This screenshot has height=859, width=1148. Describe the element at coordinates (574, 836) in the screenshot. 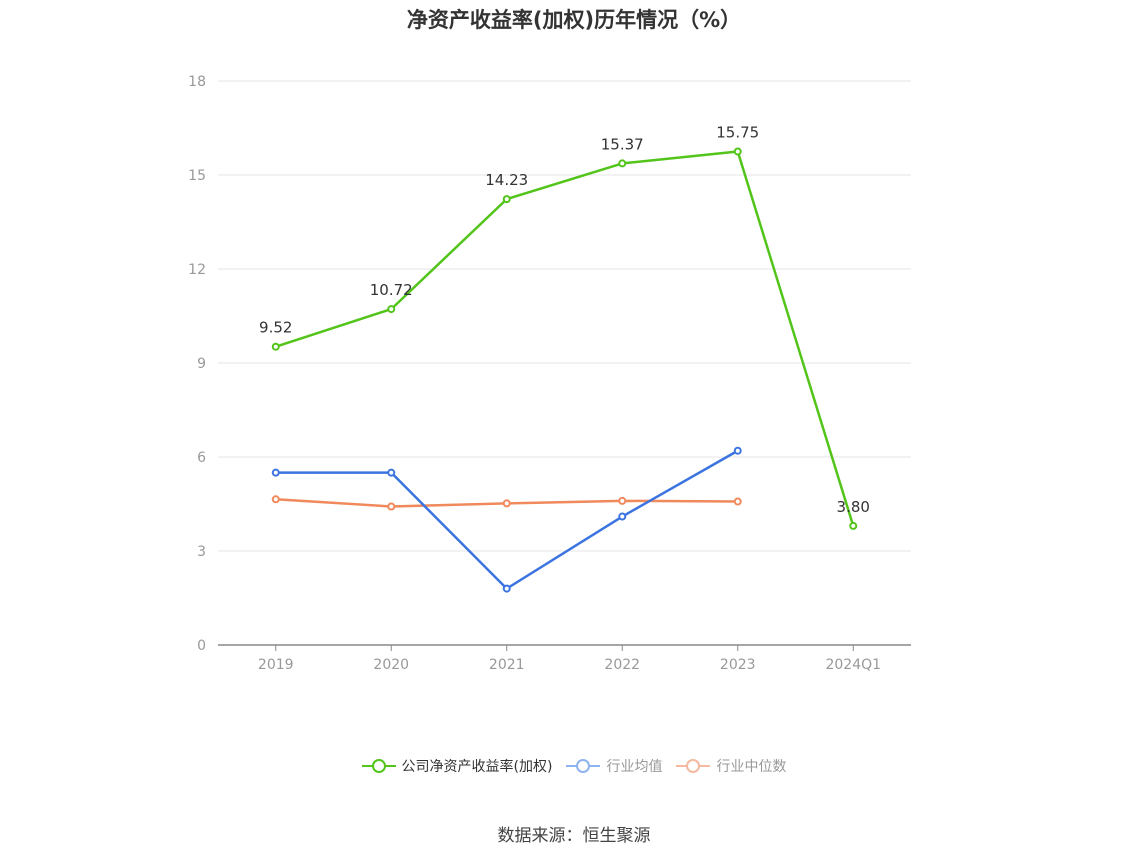

I see `data-source: 数据来源：恒生聚源` at that location.